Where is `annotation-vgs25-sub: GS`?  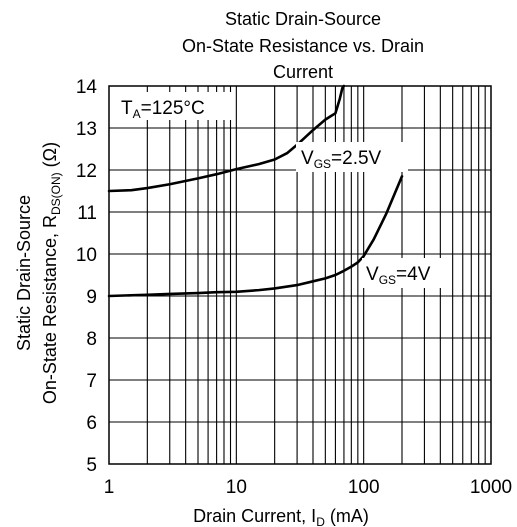
annotation-vgs25-sub: GS is located at coordinates (322, 164).